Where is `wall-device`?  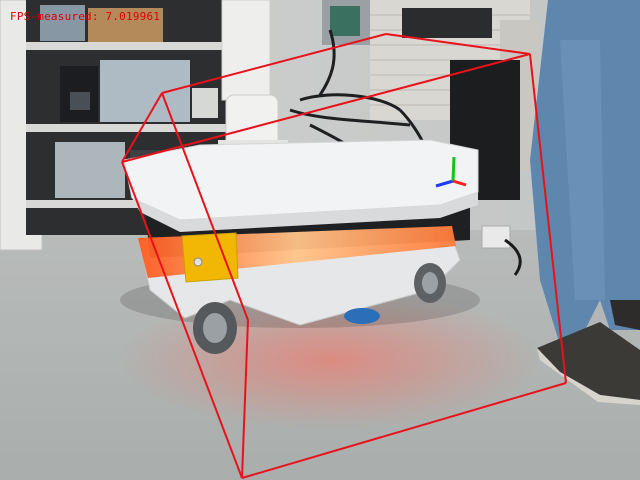
wall-device is located at coordinates (447, 23).